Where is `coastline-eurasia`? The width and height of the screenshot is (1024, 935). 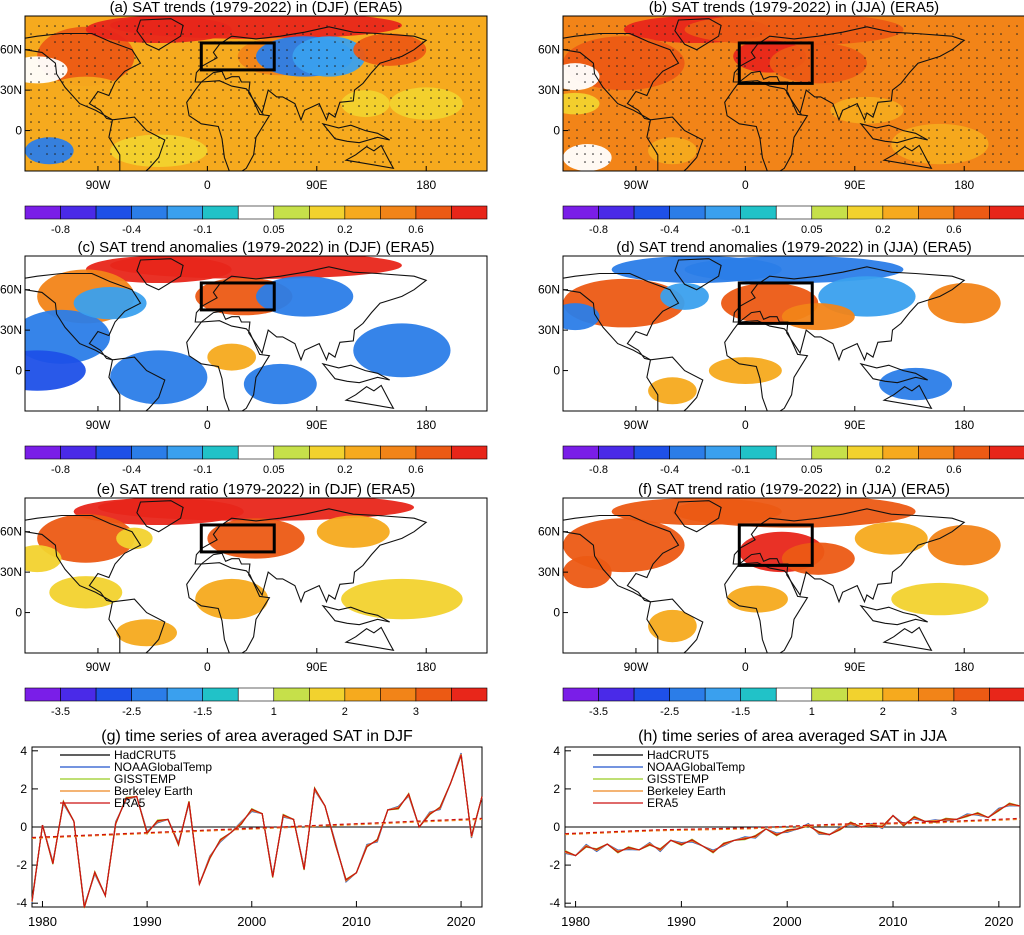 coastline-eurasia is located at coordinates (311, 314).